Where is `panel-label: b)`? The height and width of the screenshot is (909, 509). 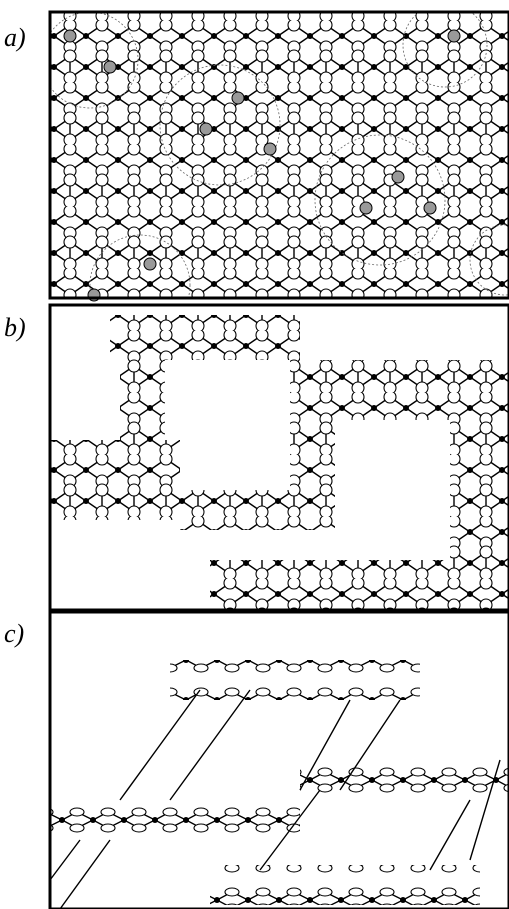 panel-label: b) is located at coordinates (15, 327).